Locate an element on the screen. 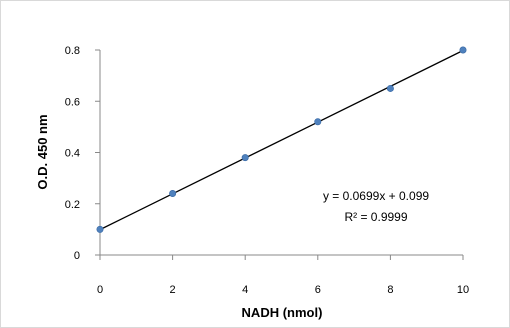 The image size is (510, 328). x-tick-label: 0 is located at coordinates (100, 290).